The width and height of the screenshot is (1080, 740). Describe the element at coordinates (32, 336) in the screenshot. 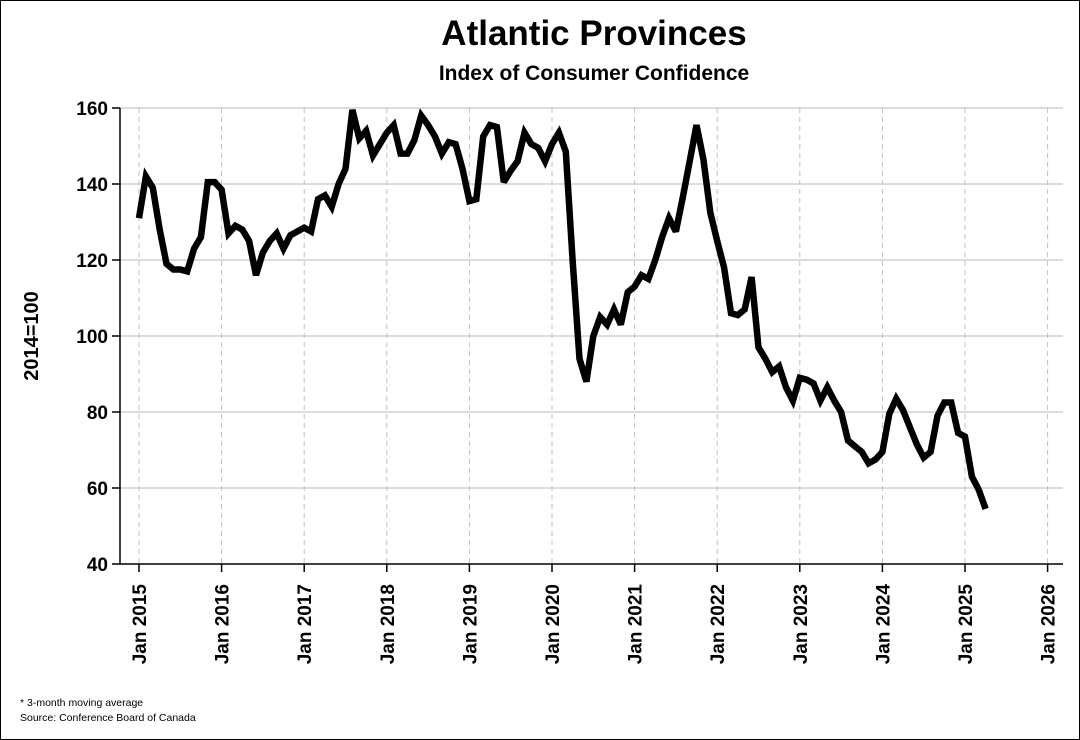

I see `y-axis-label: 2014=100` at that location.